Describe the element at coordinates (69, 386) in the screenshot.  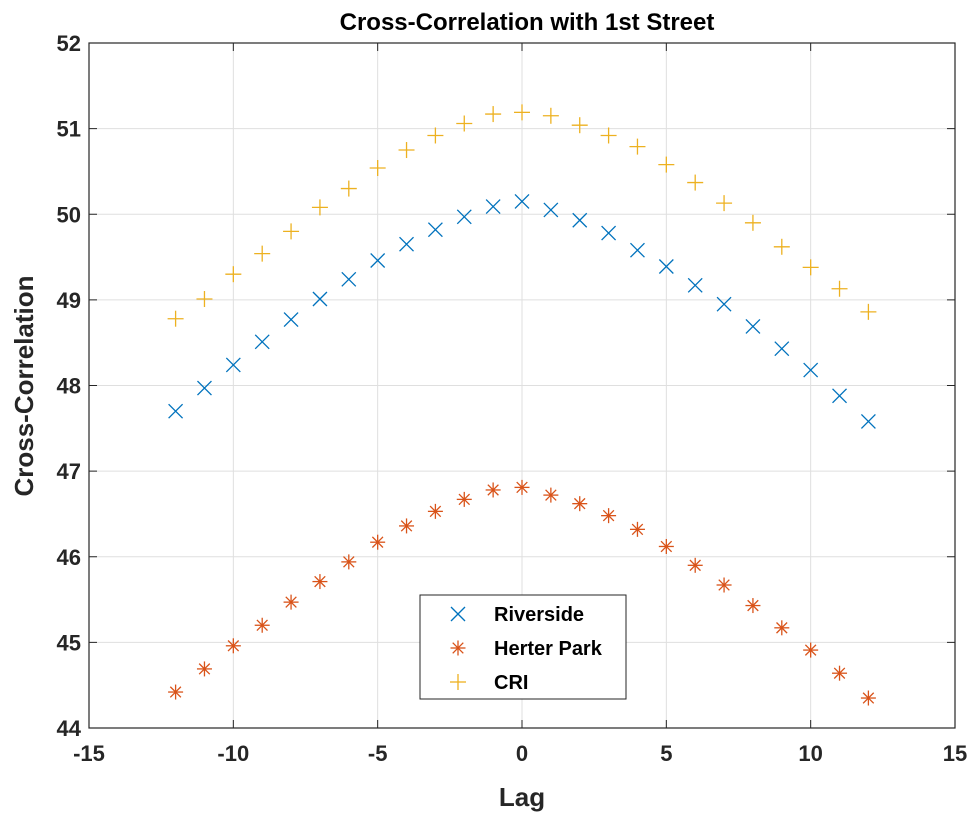
I see `y-tick-label: 48` at that location.